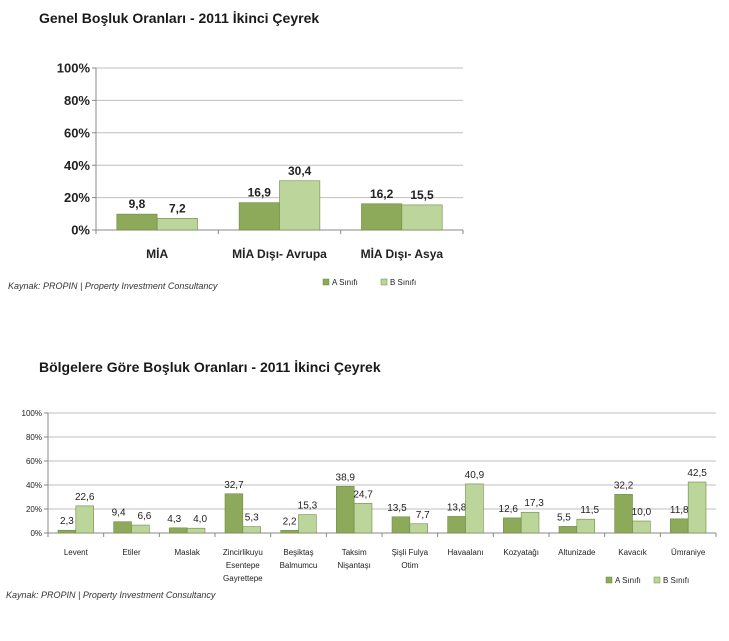 This screenshot has height=641, width=729. I want to click on data-label: 32,2, so click(624, 485).